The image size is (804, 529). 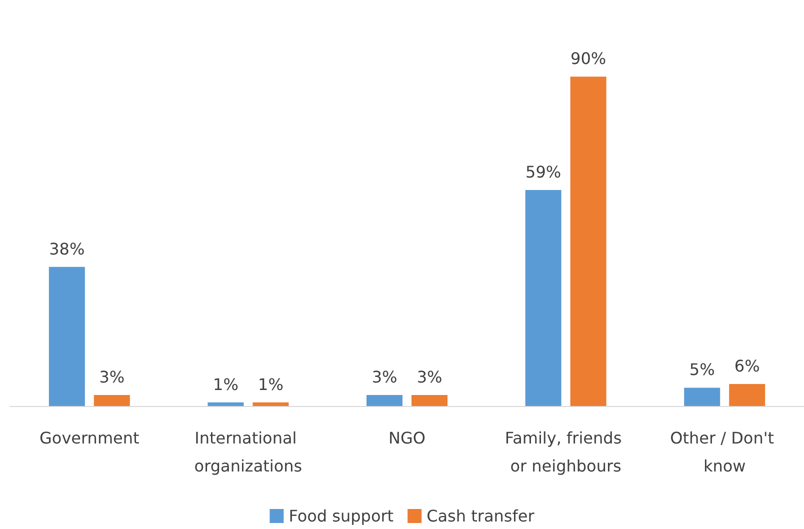 I want to click on x-tick-label: NGO, so click(x=407, y=438).